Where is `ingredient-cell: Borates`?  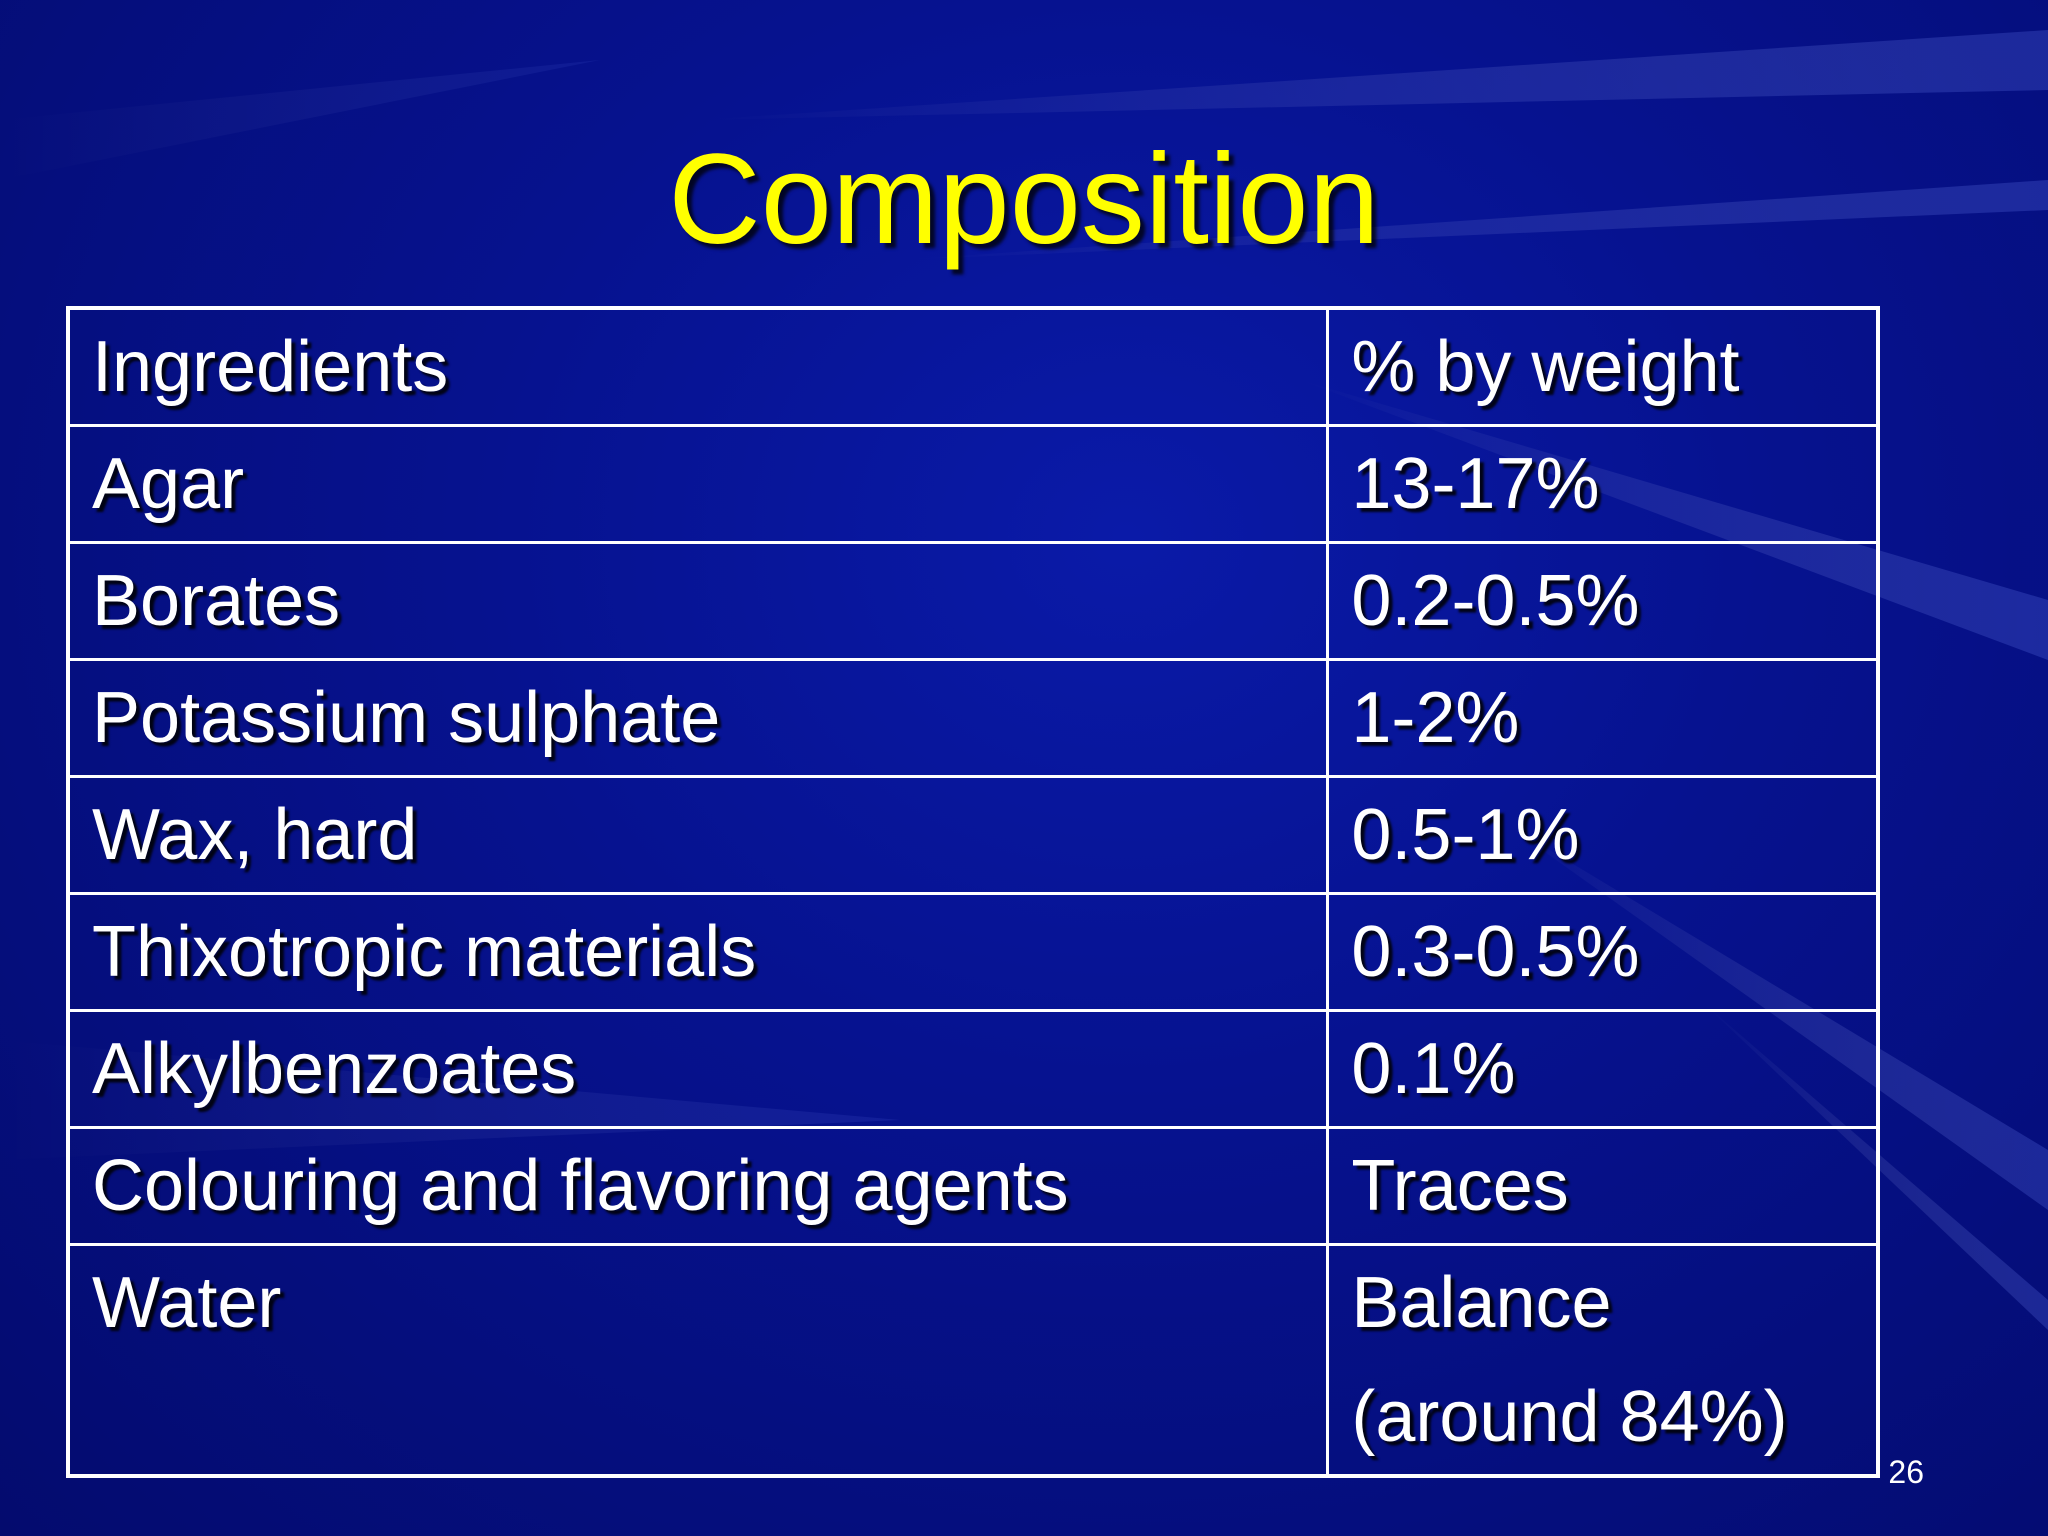
ingredient-cell: Borates is located at coordinates (698, 601).